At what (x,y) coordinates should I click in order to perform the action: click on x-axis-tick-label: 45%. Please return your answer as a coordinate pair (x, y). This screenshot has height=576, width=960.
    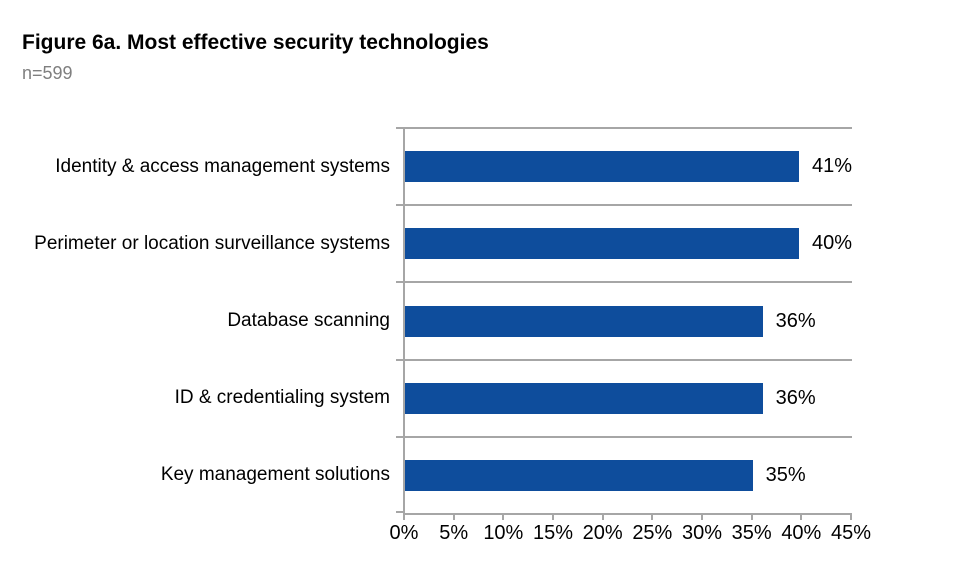
    Looking at the image, I should click on (851, 533).